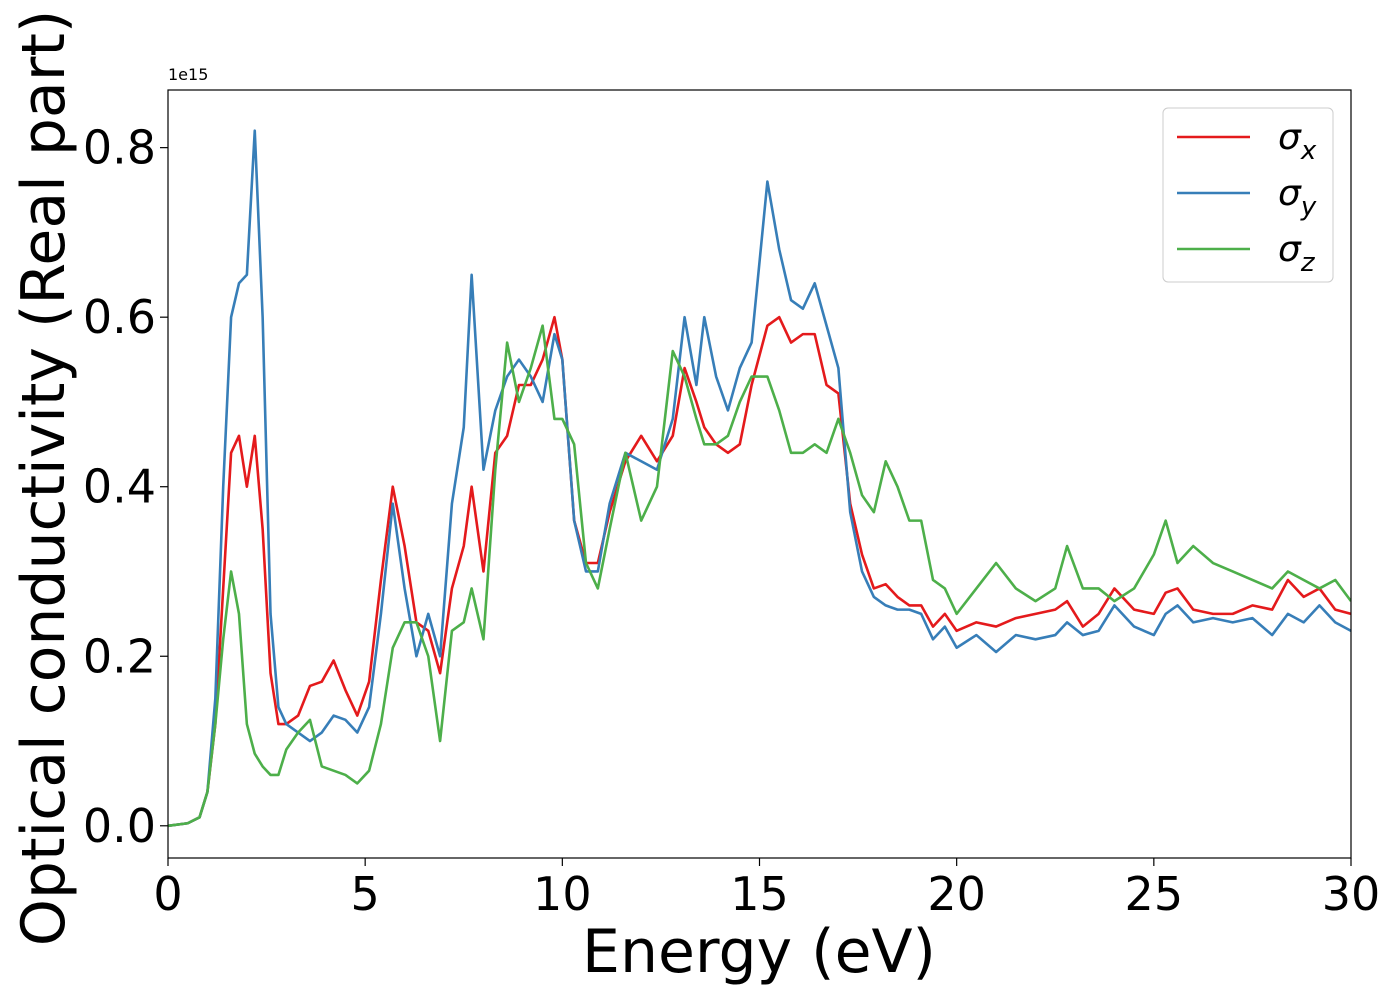 This screenshot has width=1400, height=1000. I want to click on y-tick-label: 0.2, so click(119, 656).